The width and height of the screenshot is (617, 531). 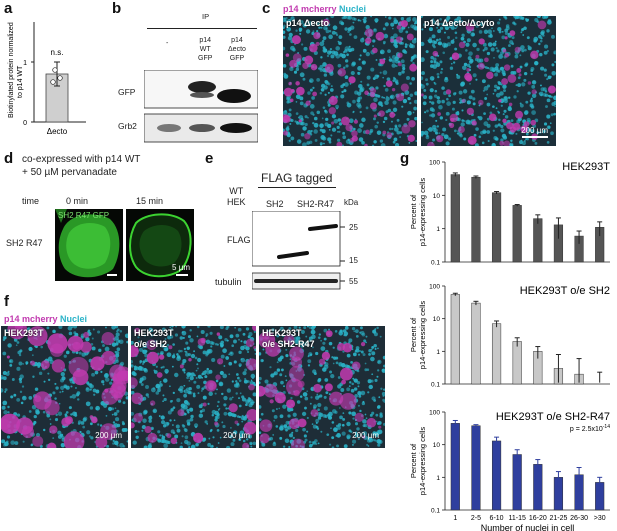 I want to click on g-chart-title: HEK293T o/e SH2-R47, so click(x=553, y=417).